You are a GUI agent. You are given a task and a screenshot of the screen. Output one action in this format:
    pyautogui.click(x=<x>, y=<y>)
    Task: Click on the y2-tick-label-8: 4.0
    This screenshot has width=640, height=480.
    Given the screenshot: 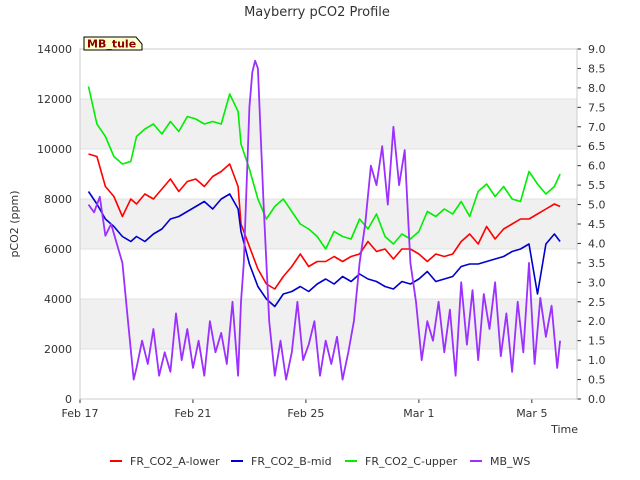 What is the action you would take?
    pyautogui.click(x=597, y=243)
    